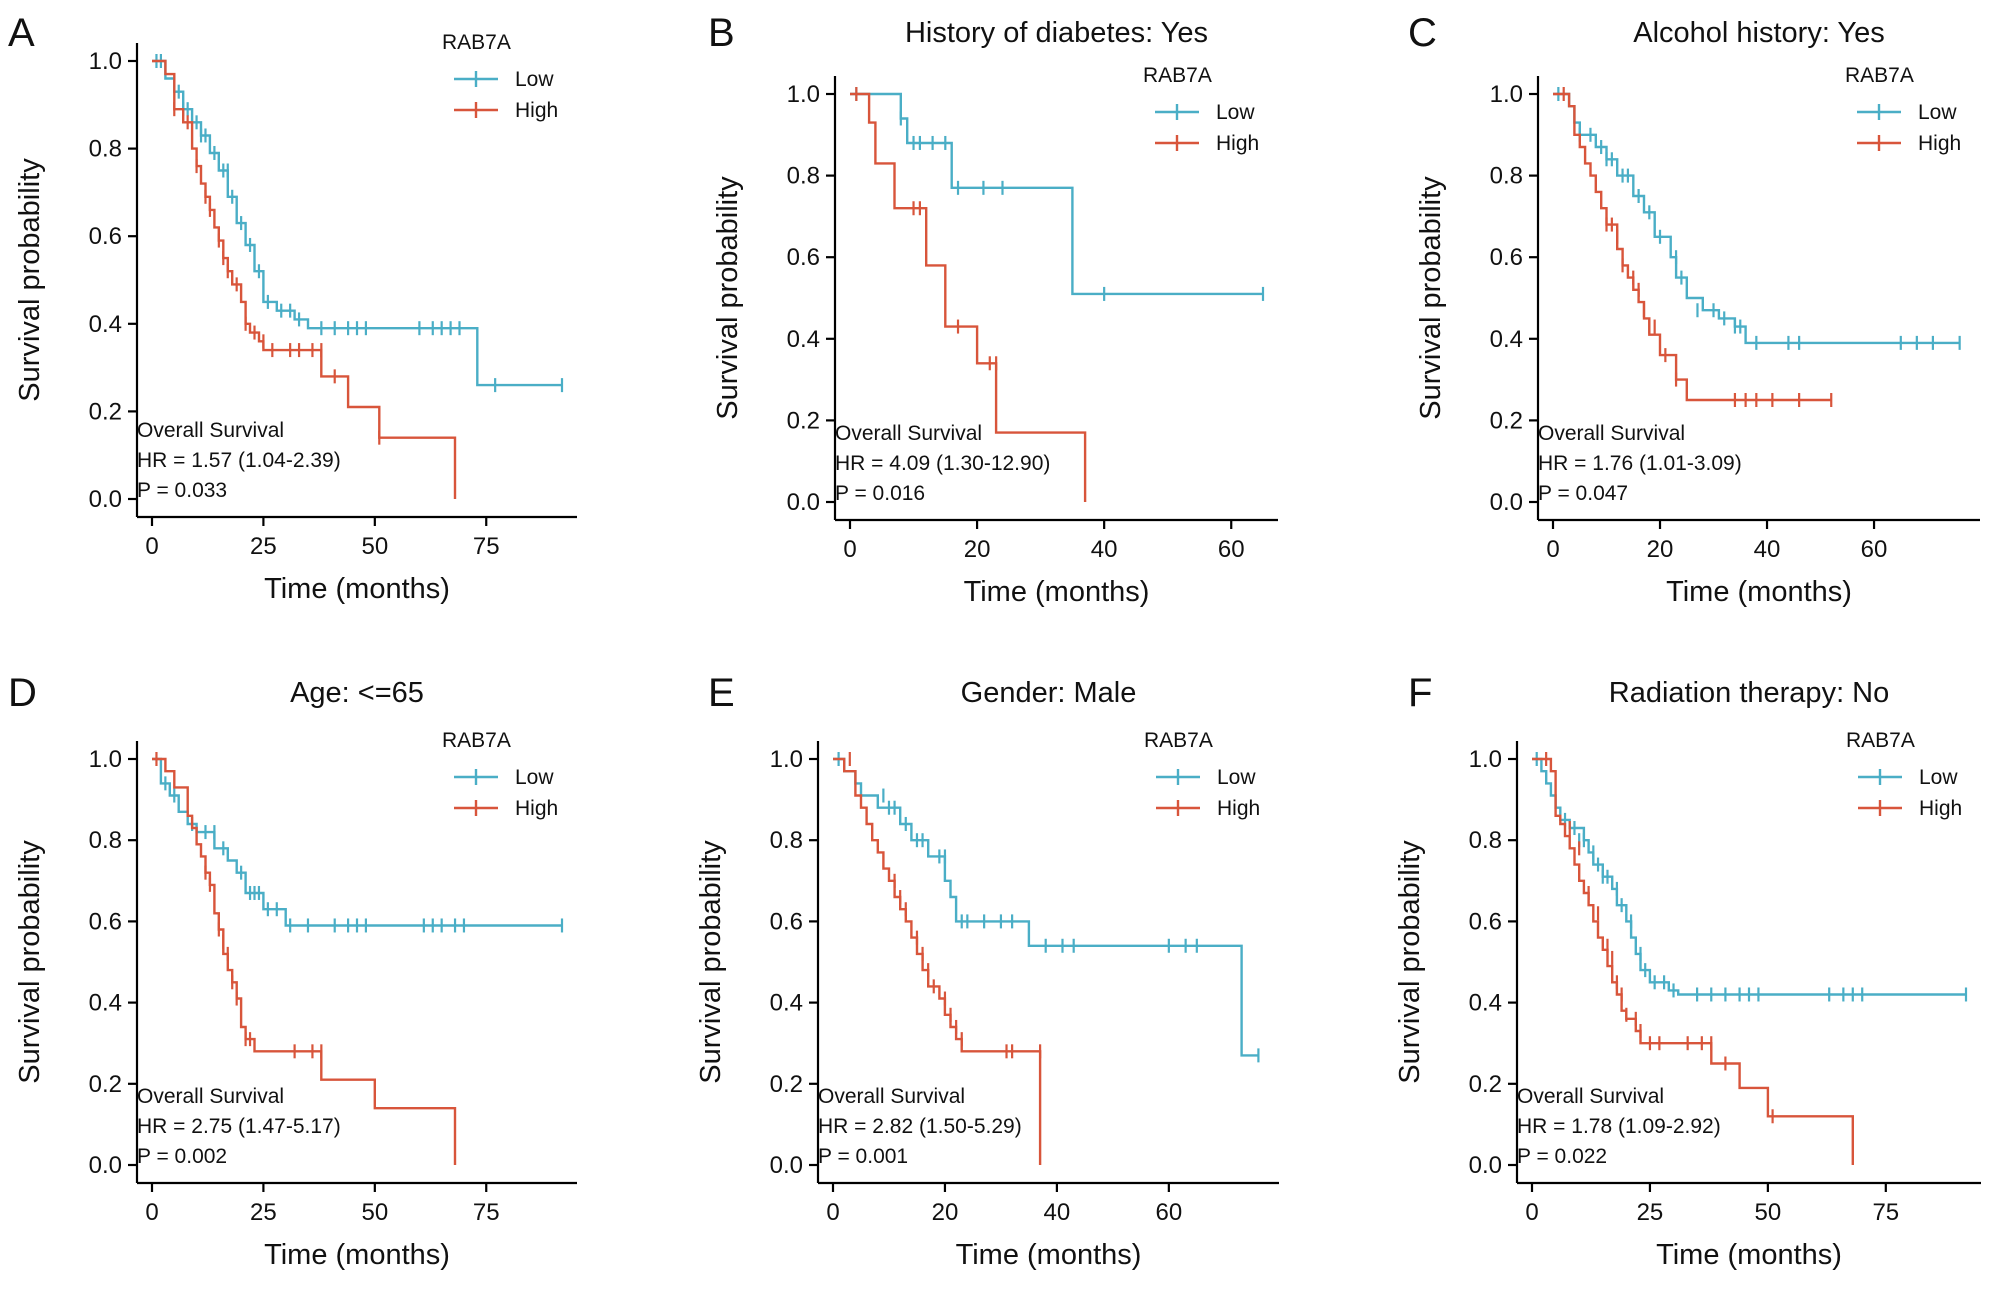  I want to click on annotation-line: HR = 1.78 (1.09-2.92), so click(1619, 1126).